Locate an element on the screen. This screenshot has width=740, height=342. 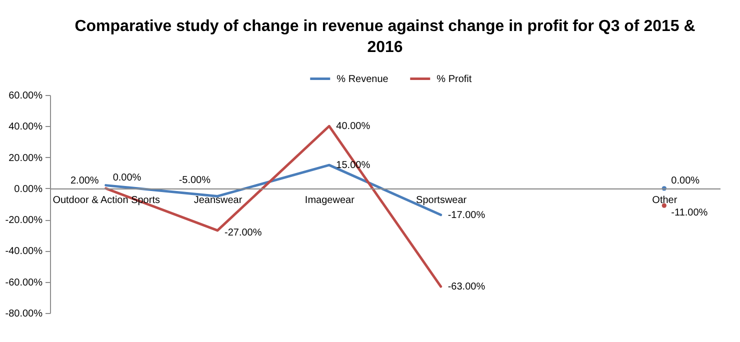
data-label: 2.00% is located at coordinates (84, 180).